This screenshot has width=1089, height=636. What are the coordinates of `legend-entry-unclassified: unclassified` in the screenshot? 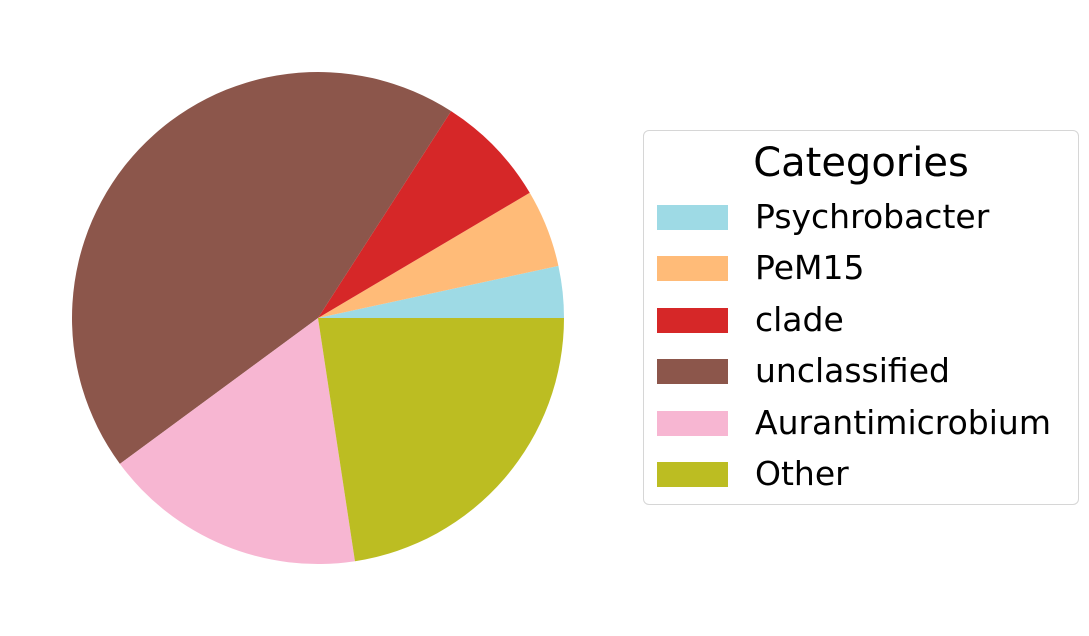 It's located at (803, 371).